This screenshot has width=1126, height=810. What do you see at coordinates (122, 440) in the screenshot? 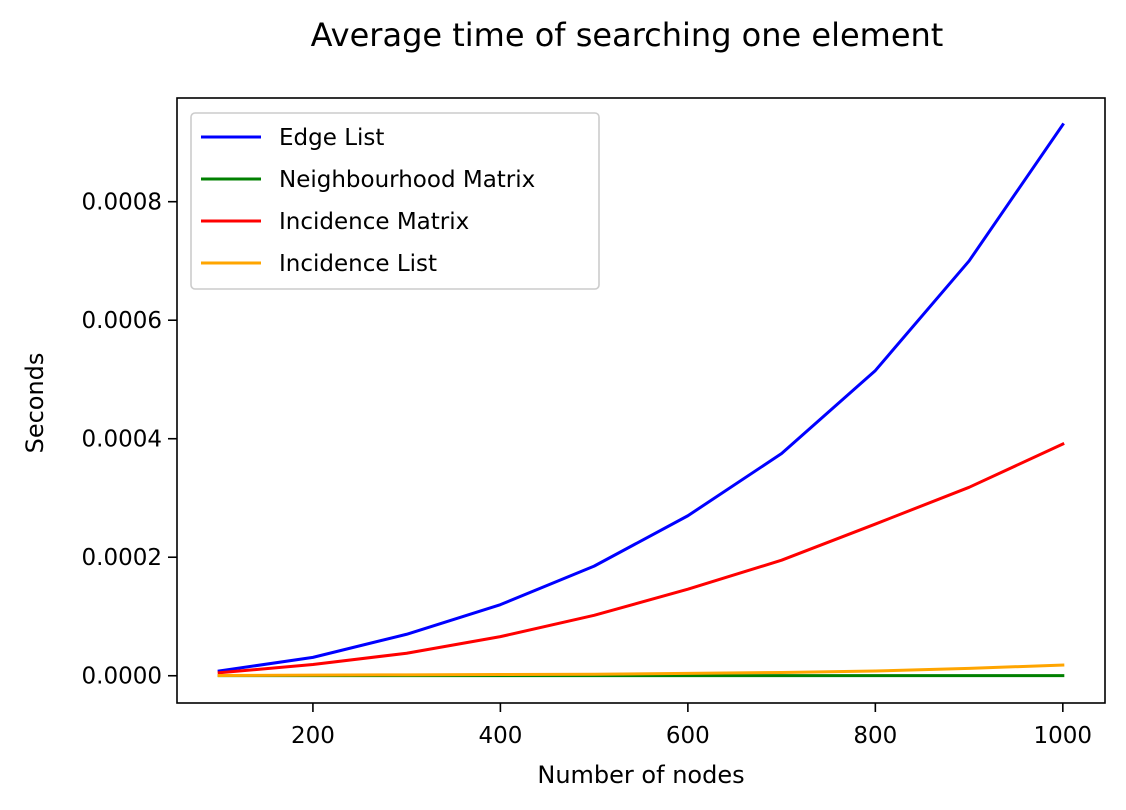
I see `y-tick-label: 0.0004` at bounding box center [122, 440].